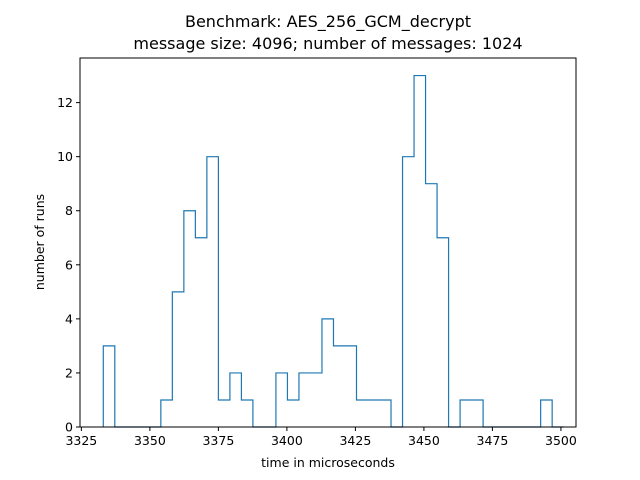 This screenshot has width=640, height=480. I want to click on y-tick-label: 4, so click(69, 318).